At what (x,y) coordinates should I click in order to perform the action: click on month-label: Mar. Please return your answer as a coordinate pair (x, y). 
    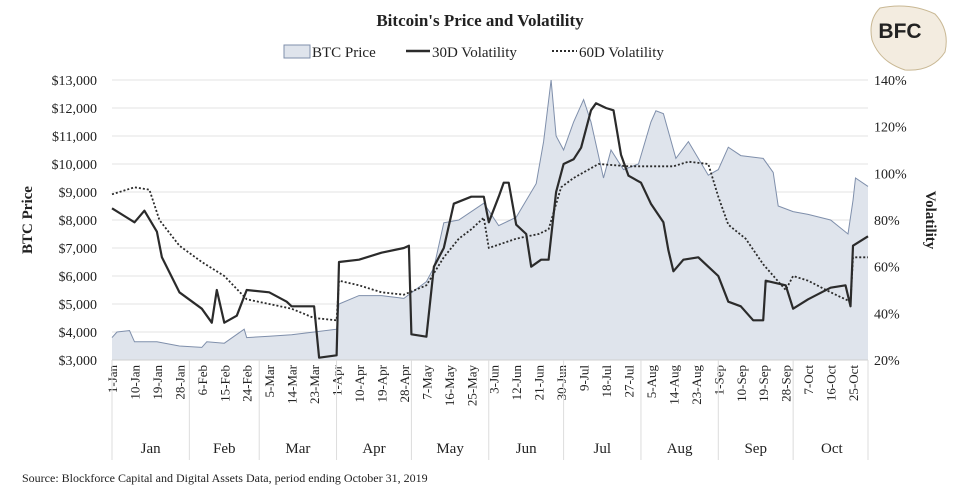
    Looking at the image, I should click on (297, 449).